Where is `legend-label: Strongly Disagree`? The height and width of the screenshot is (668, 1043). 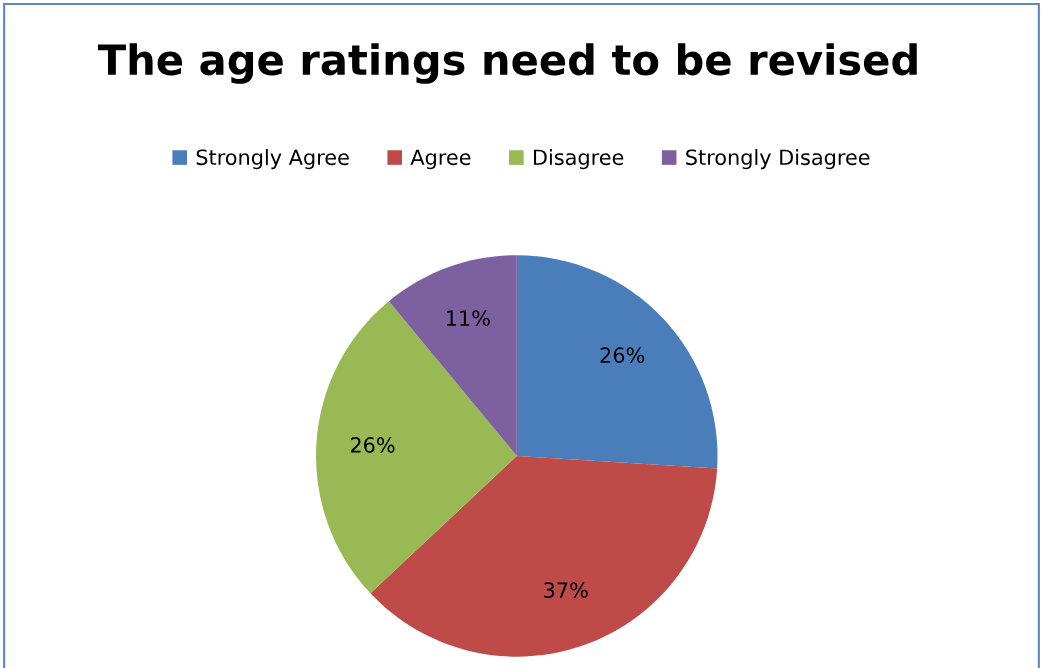 legend-label: Strongly Disagree is located at coordinates (778, 159).